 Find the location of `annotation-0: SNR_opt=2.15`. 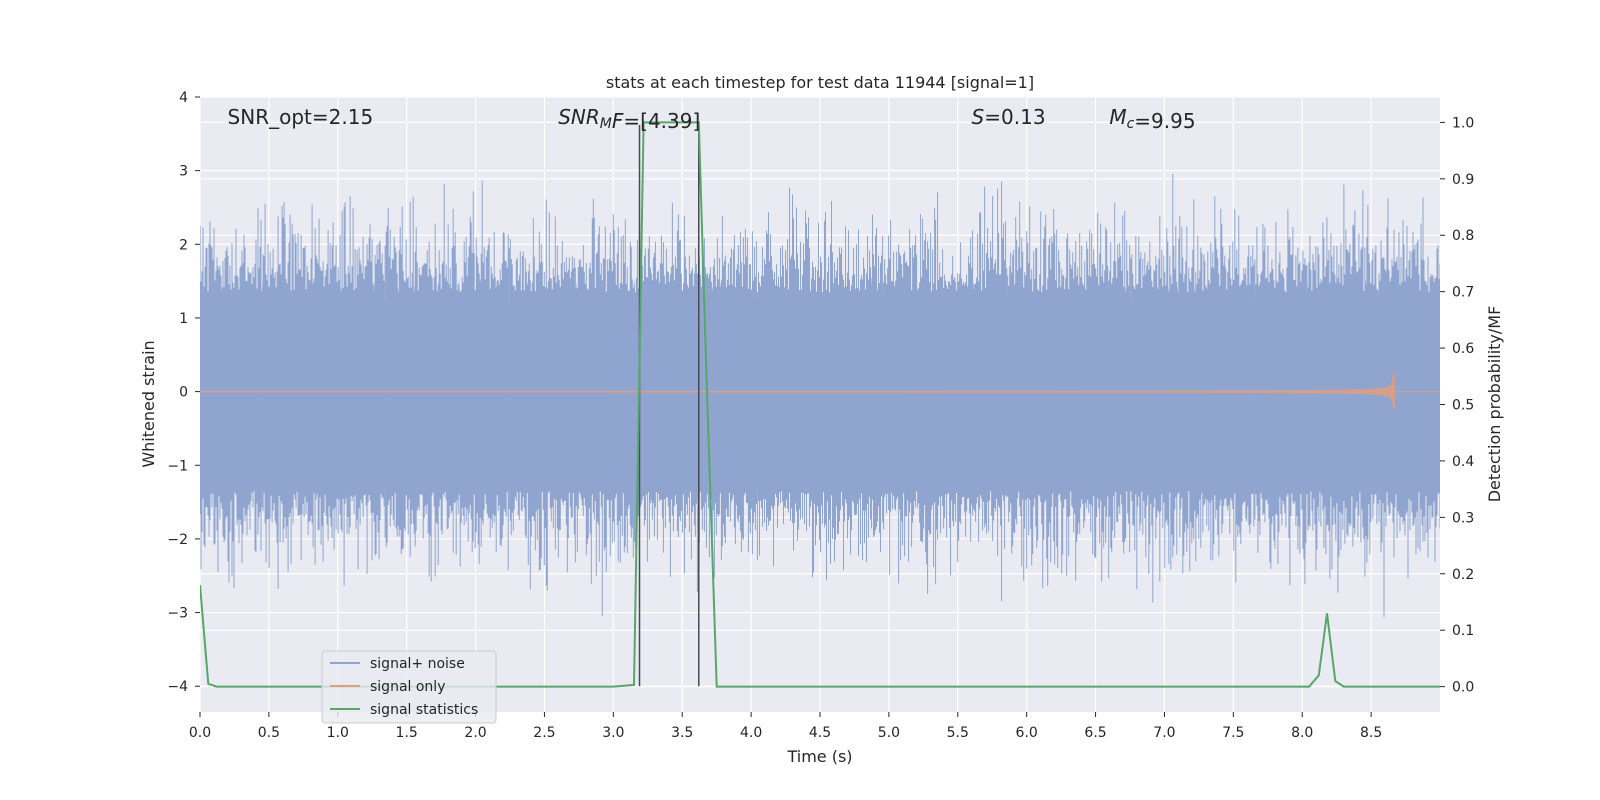

annotation-0: SNR_opt=2.15 is located at coordinates (301, 117).